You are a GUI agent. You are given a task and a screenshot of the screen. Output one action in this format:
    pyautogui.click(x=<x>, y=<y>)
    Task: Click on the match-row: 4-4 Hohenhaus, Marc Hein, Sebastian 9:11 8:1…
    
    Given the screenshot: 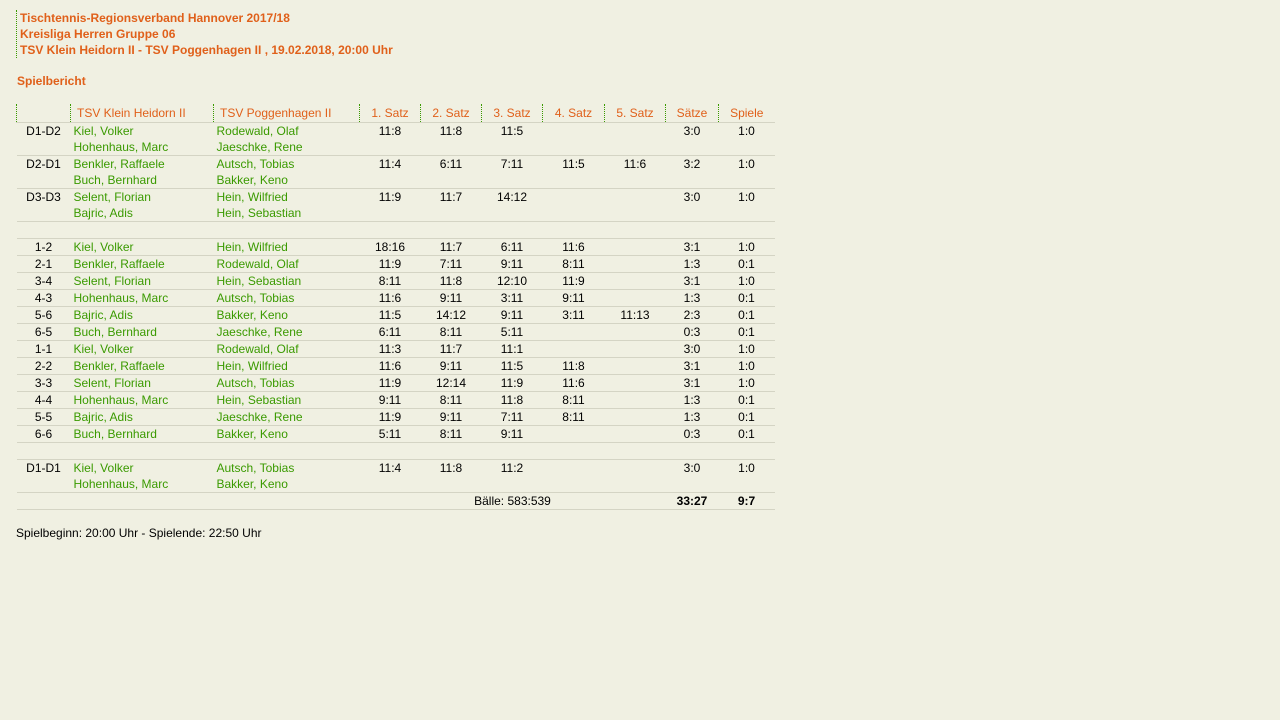 What is the action you would take?
    pyautogui.click(x=395, y=400)
    